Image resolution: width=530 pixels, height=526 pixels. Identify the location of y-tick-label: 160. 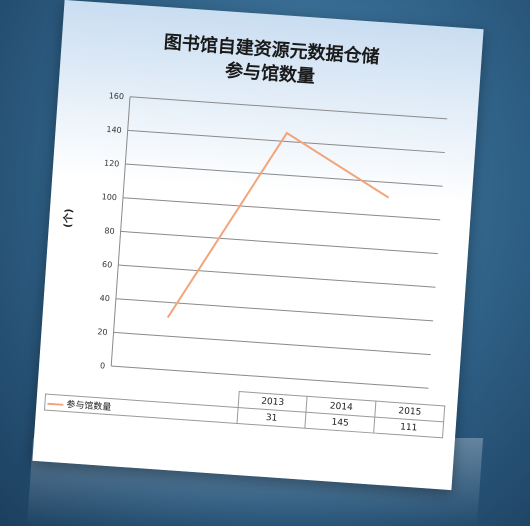
(116, 96).